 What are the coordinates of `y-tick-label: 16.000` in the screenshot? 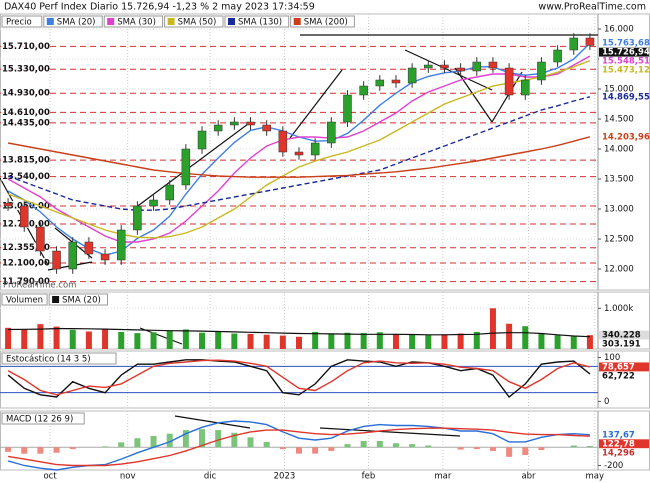 It's located at (619, 30).